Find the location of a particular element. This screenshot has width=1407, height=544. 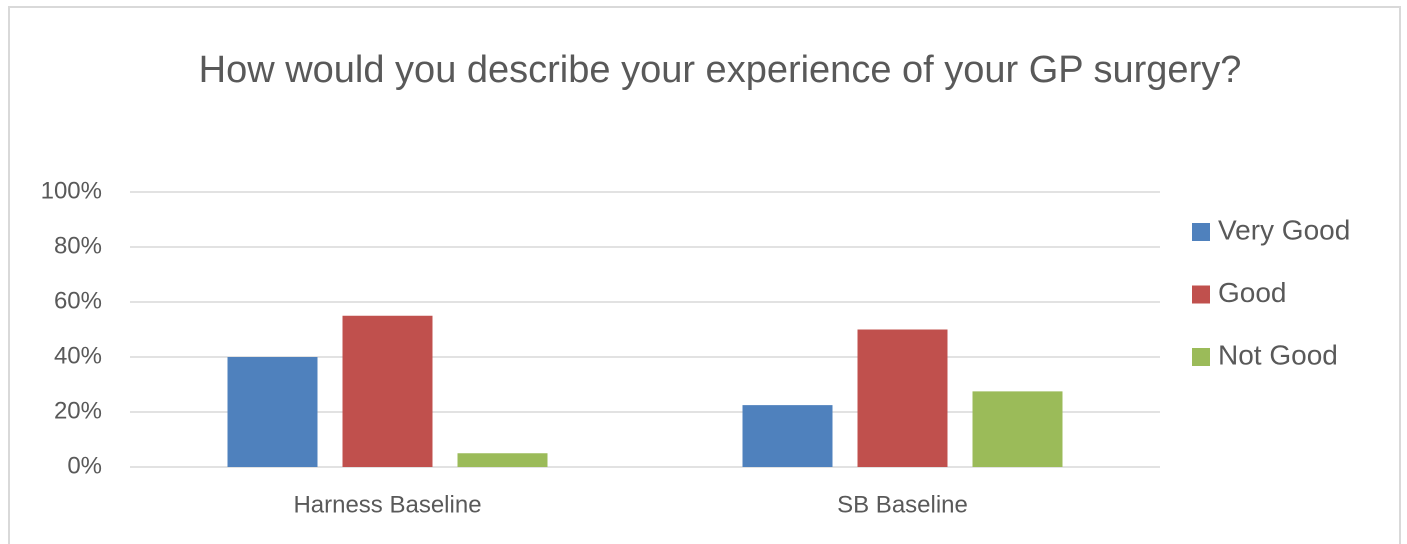

legend-label: Good is located at coordinates (1252, 292).